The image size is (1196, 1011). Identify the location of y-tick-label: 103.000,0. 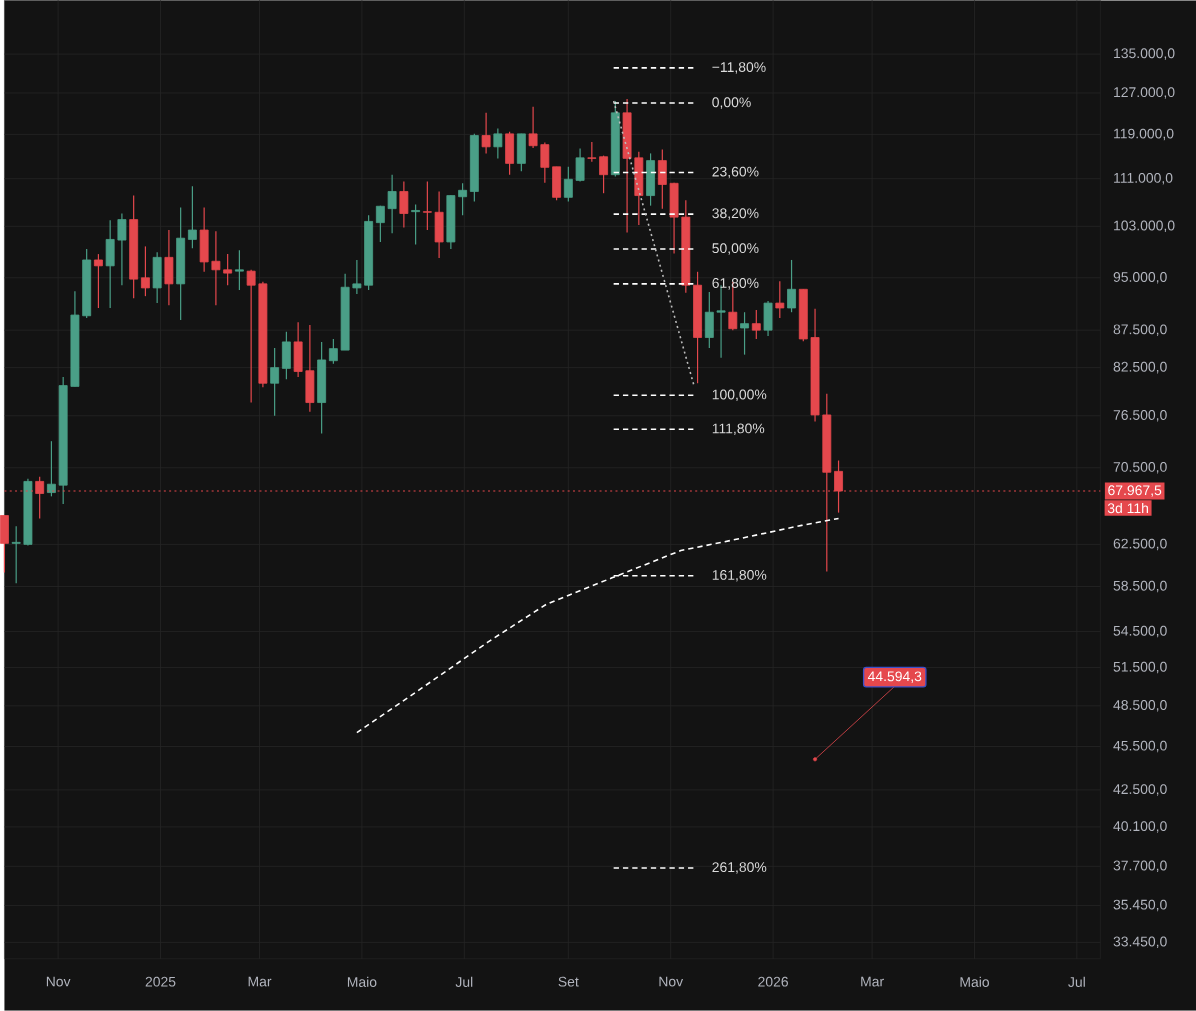
(1144, 226).